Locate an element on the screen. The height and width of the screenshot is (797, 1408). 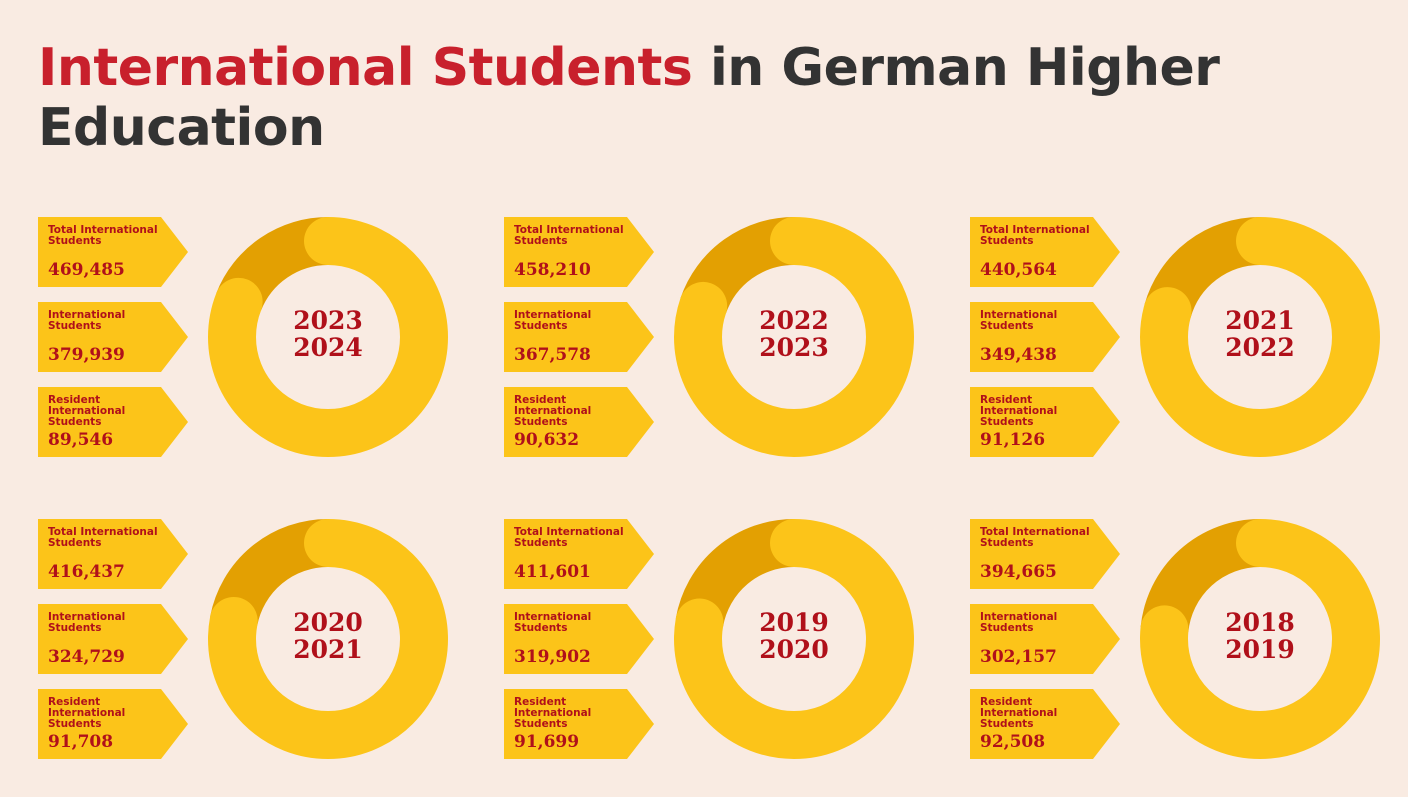
year-start: 2022 is located at coordinates (794, 320).